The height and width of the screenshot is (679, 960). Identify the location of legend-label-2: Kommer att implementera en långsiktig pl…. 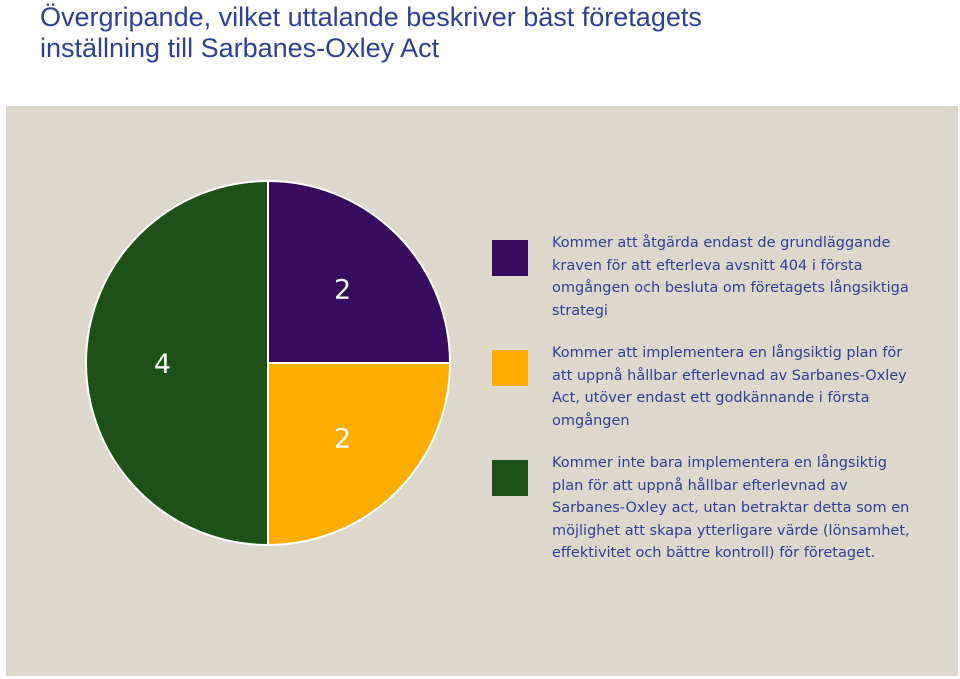
(729, 387).